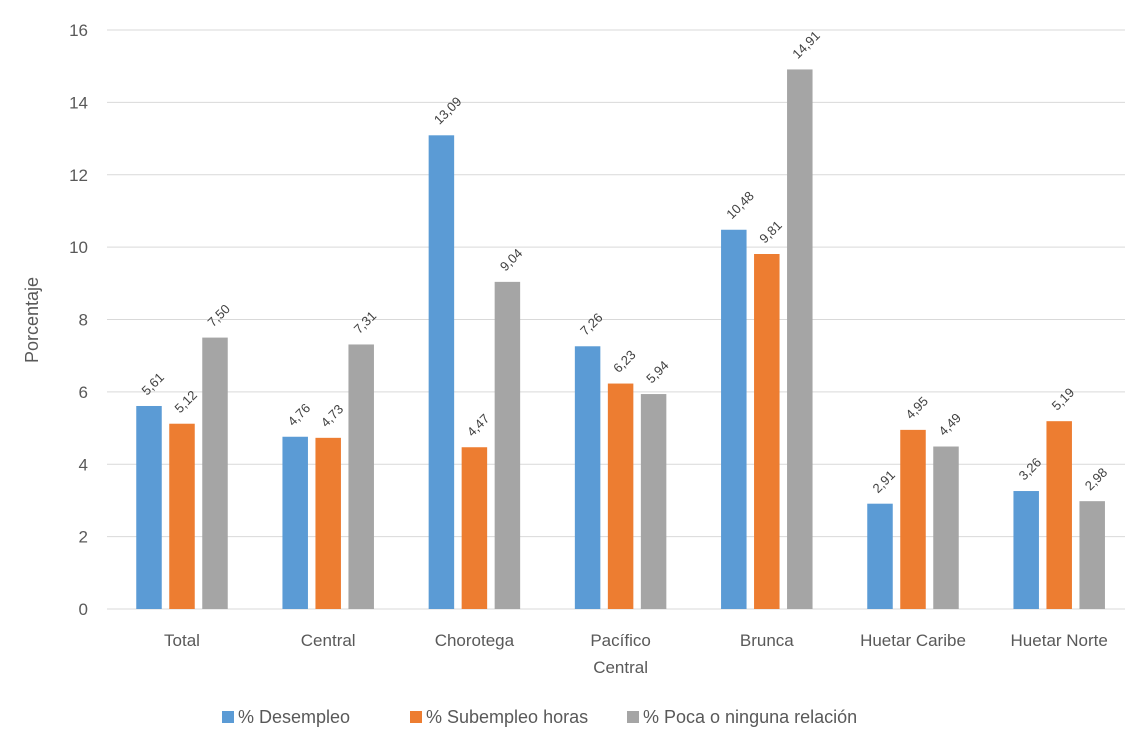 The height and width of the screenshot is (732, 1125). I want to click on legend-label: % Poca o ninguna relación, so click(750, 717).